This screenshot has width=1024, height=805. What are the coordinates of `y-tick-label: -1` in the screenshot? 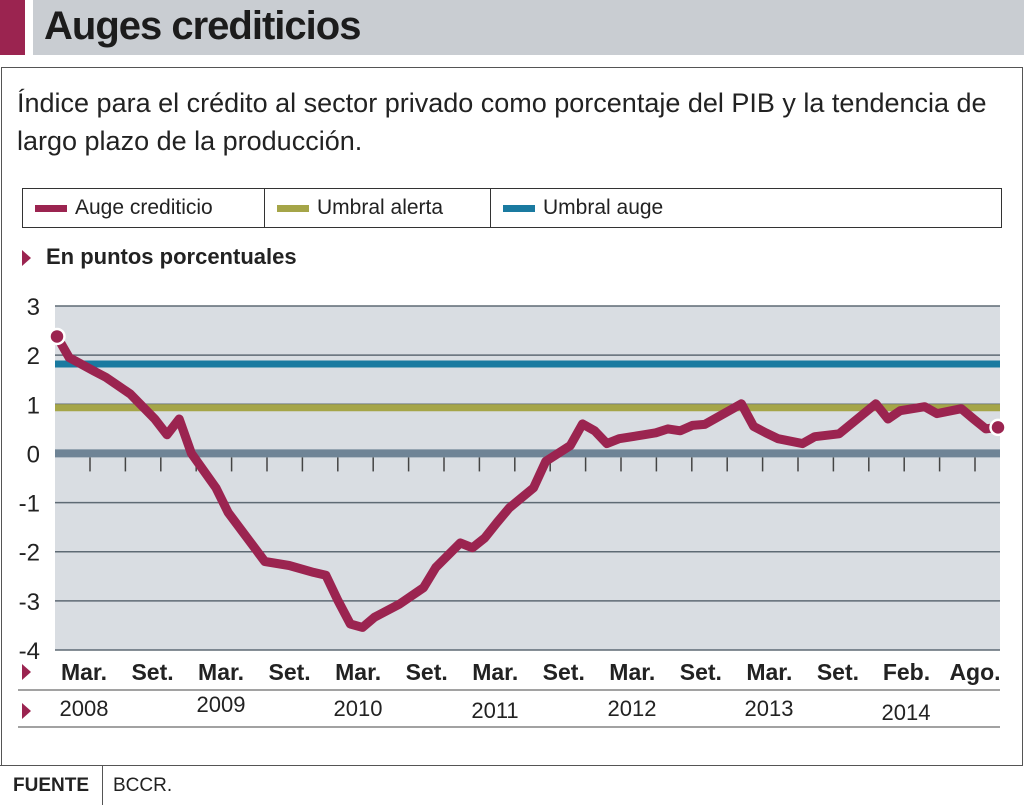 It's located at (29, 504).